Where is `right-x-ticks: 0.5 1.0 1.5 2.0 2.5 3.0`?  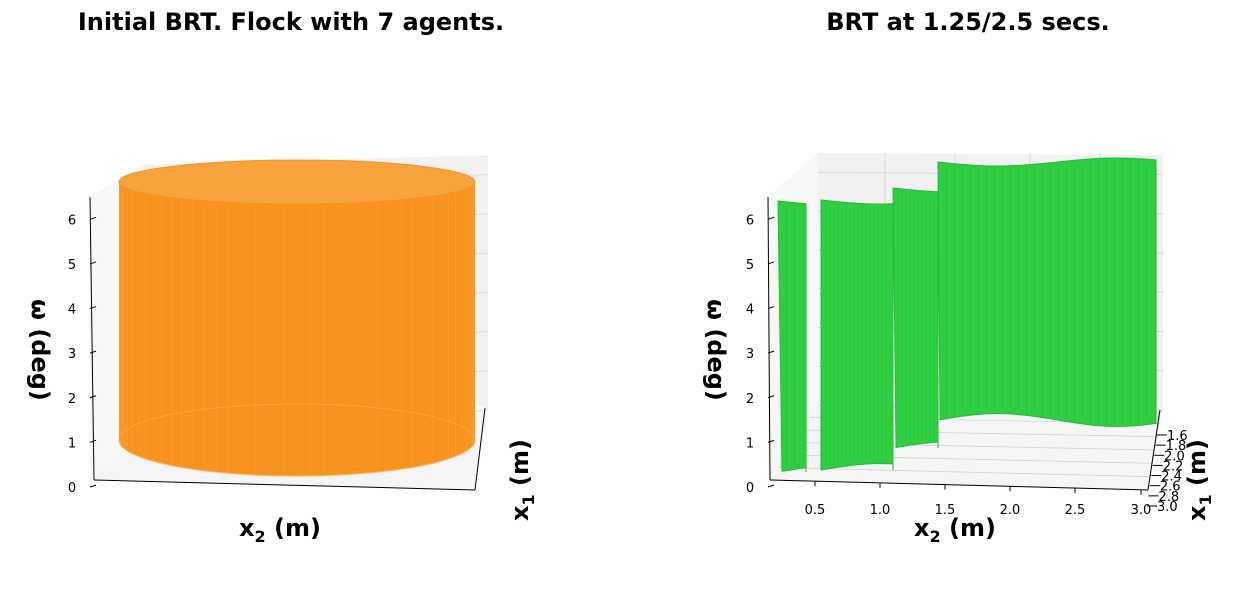 right-x-ticks: 0.5 1.0 1.5 2.0 2.5 3.0 is located at coordinates (978, 499).